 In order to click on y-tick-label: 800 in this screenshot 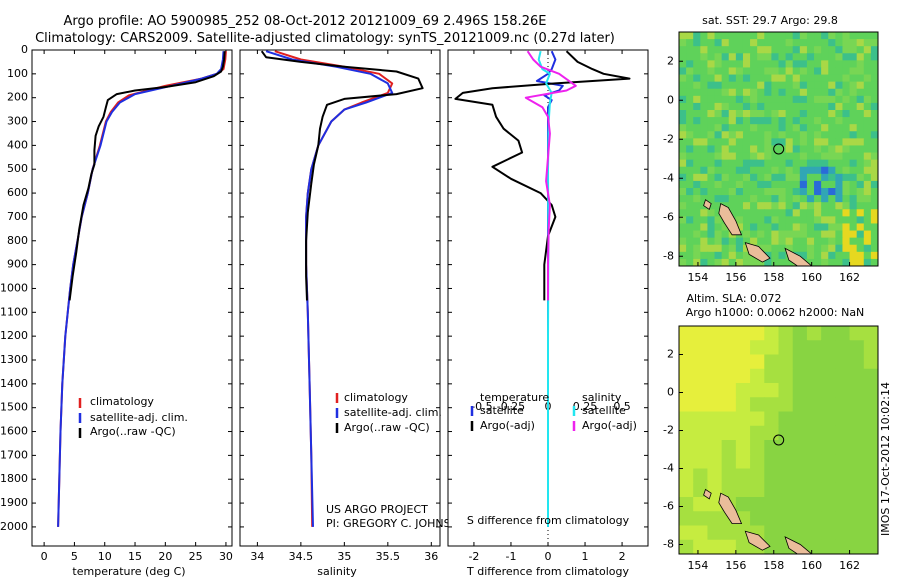, I will do `click(17, 240)`.